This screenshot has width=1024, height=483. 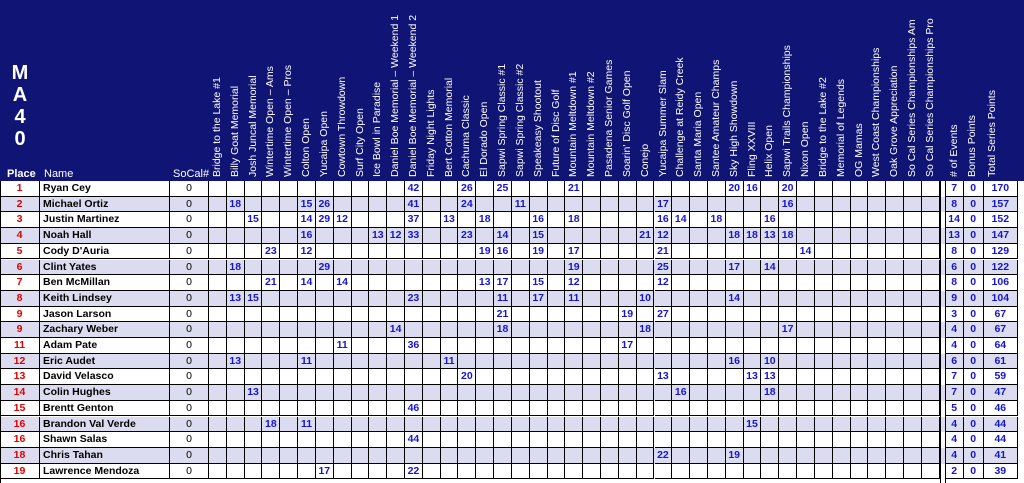 I want to click on total-points-cell: 39, so click(x=1000, y=471).